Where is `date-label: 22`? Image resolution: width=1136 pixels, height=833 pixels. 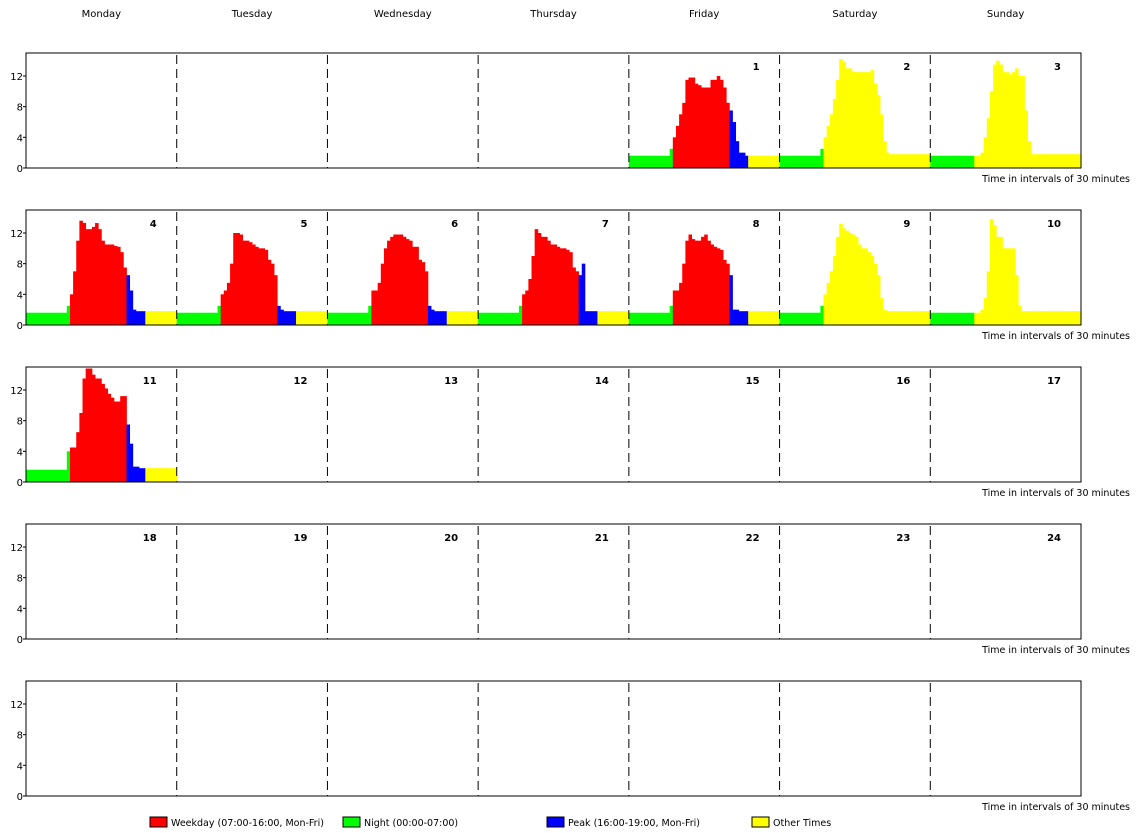 date-label: 22 is located at coordinates (753, 538).